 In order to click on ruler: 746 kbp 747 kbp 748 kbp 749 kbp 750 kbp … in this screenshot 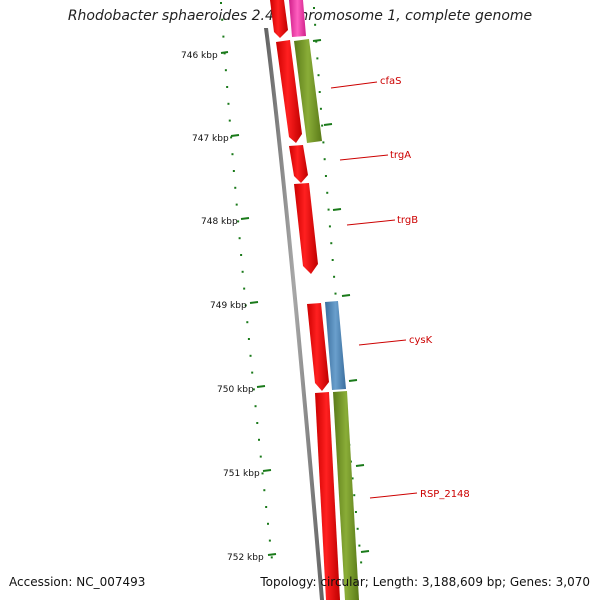, I will do `click(229, 307)`.